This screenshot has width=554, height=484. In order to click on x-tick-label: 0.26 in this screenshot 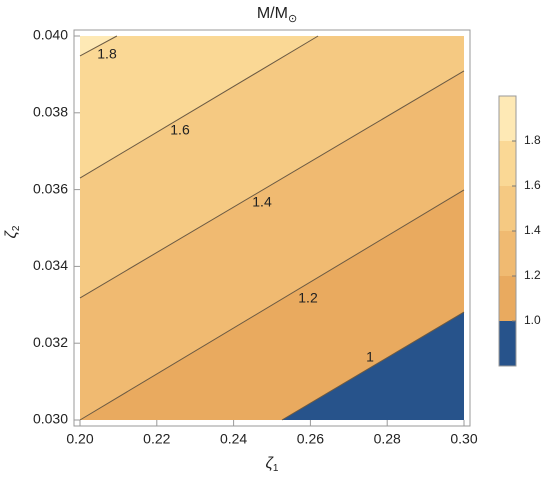, I will do `click(310, 439)`.